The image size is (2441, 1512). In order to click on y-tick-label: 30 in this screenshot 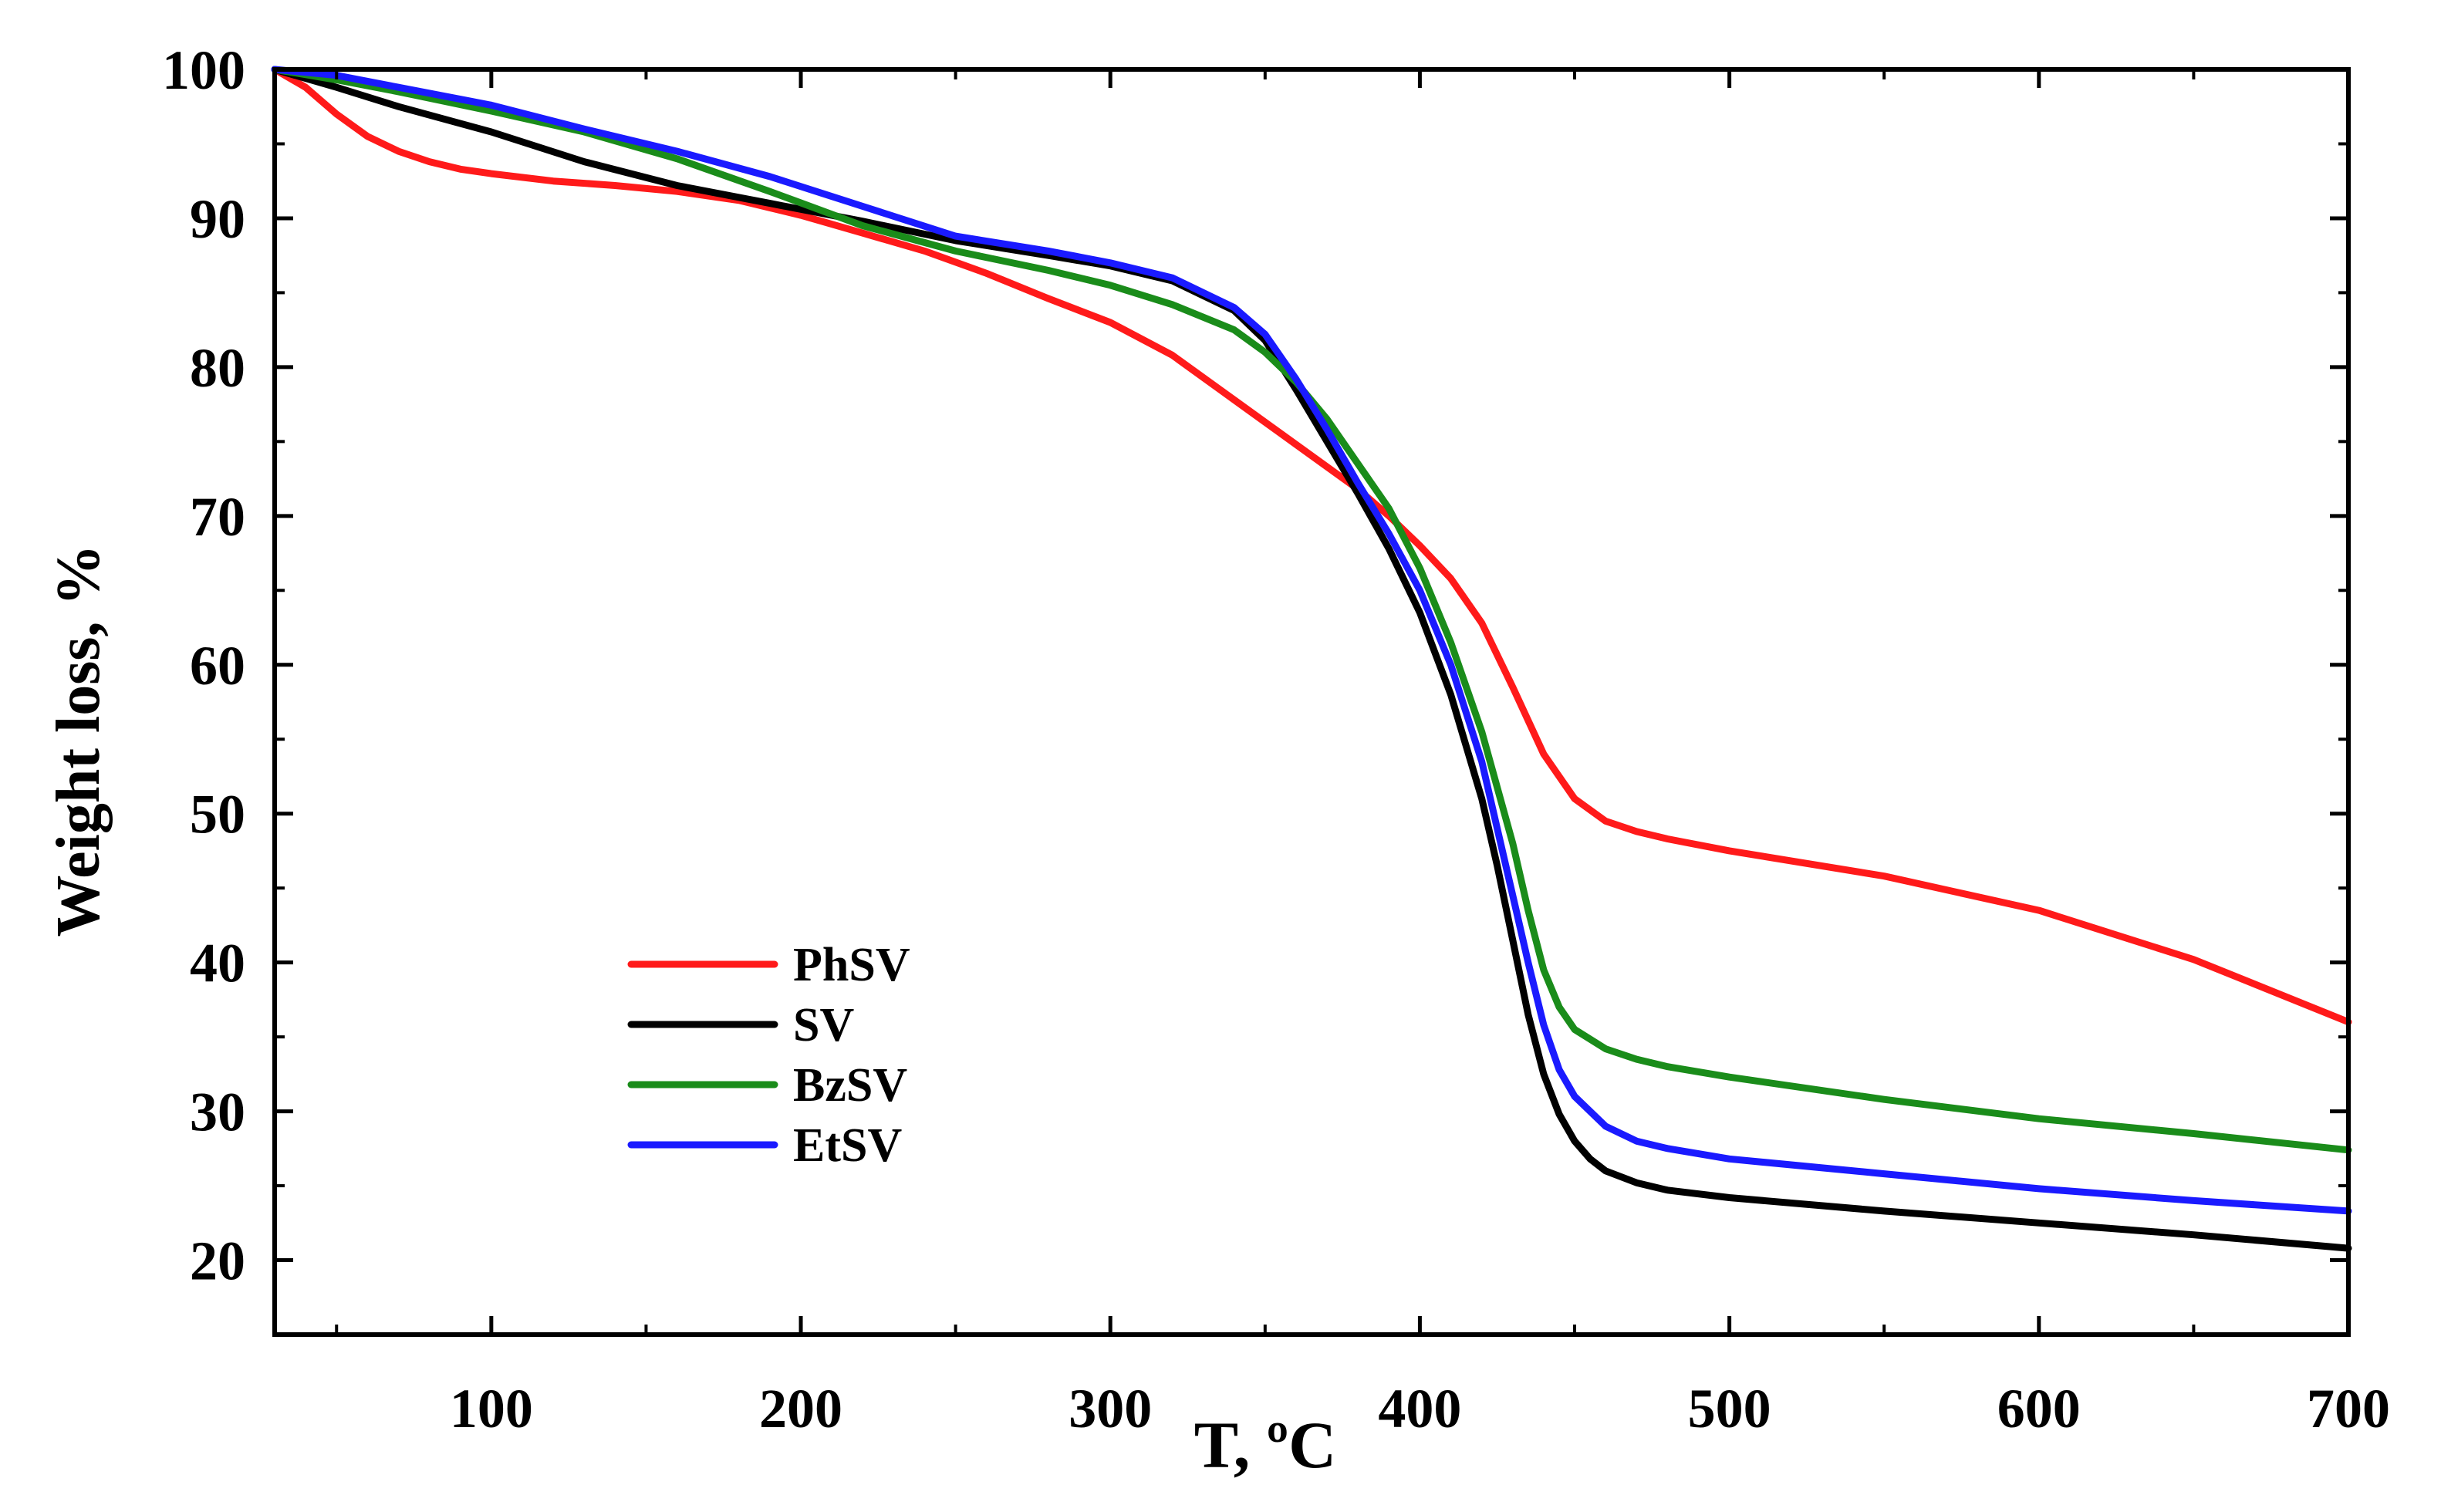, I will do `click(217, 1112)`.